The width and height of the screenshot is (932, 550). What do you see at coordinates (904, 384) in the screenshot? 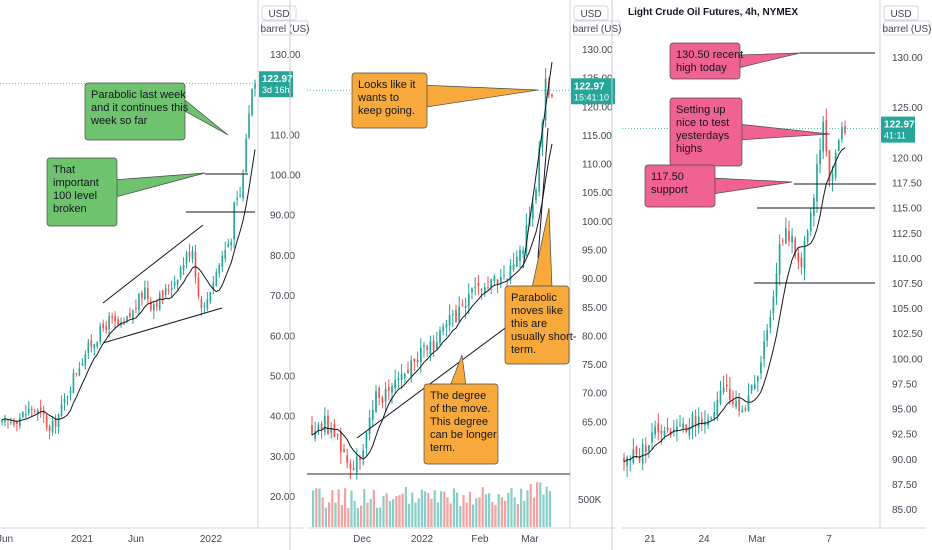
I see `y-tick-label: 97.50` at bounding box center [904, 384].